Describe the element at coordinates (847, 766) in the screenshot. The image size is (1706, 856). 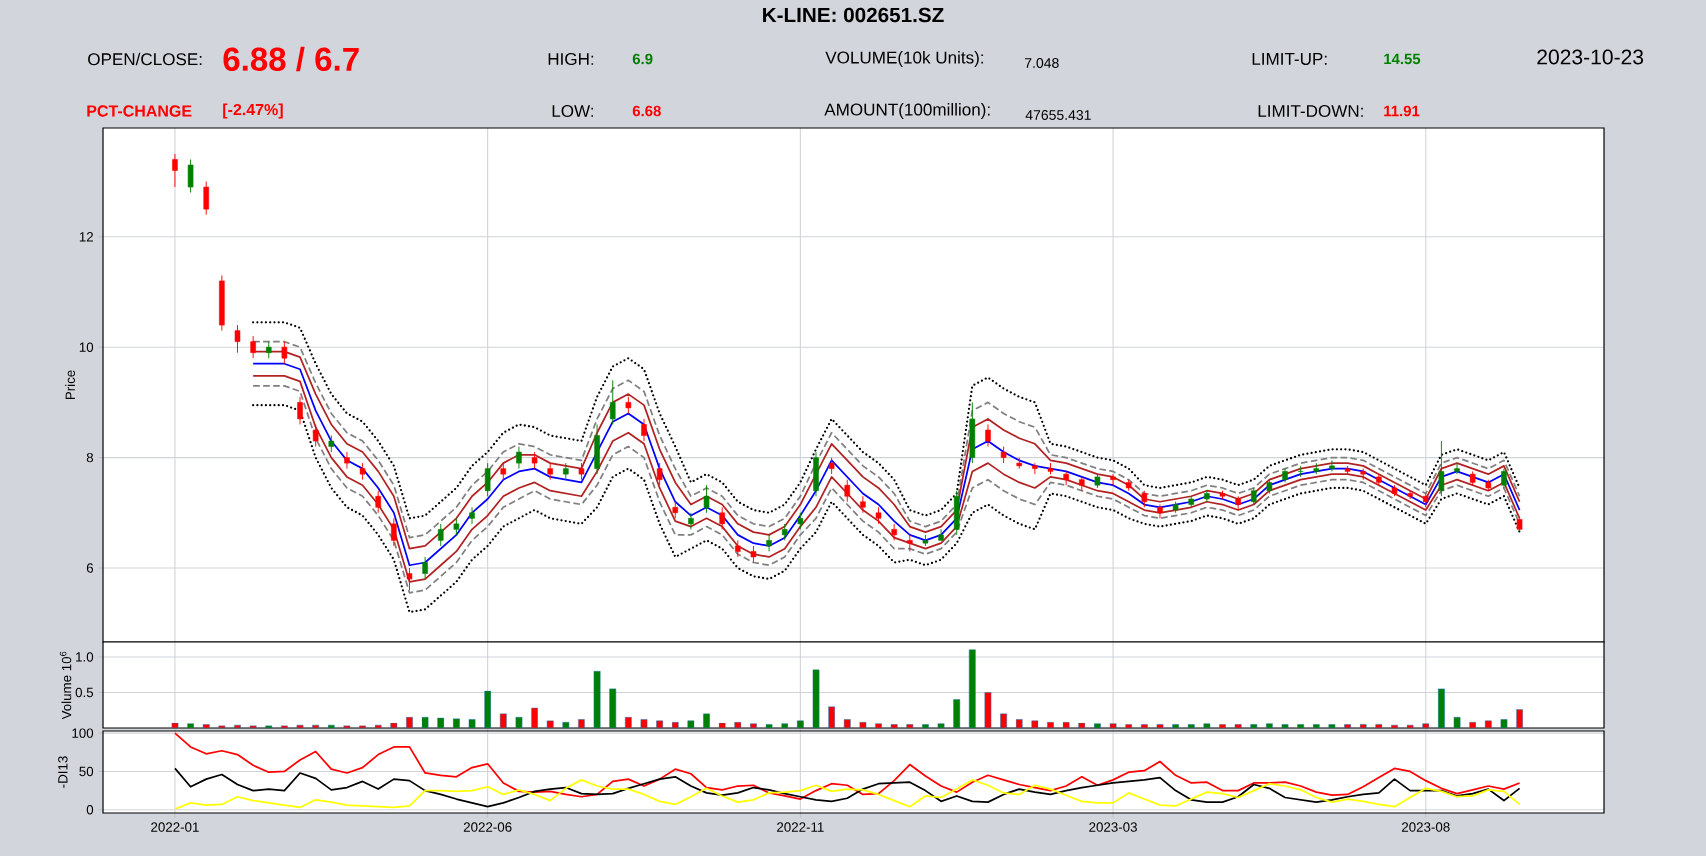
I see `line-series` at that location.